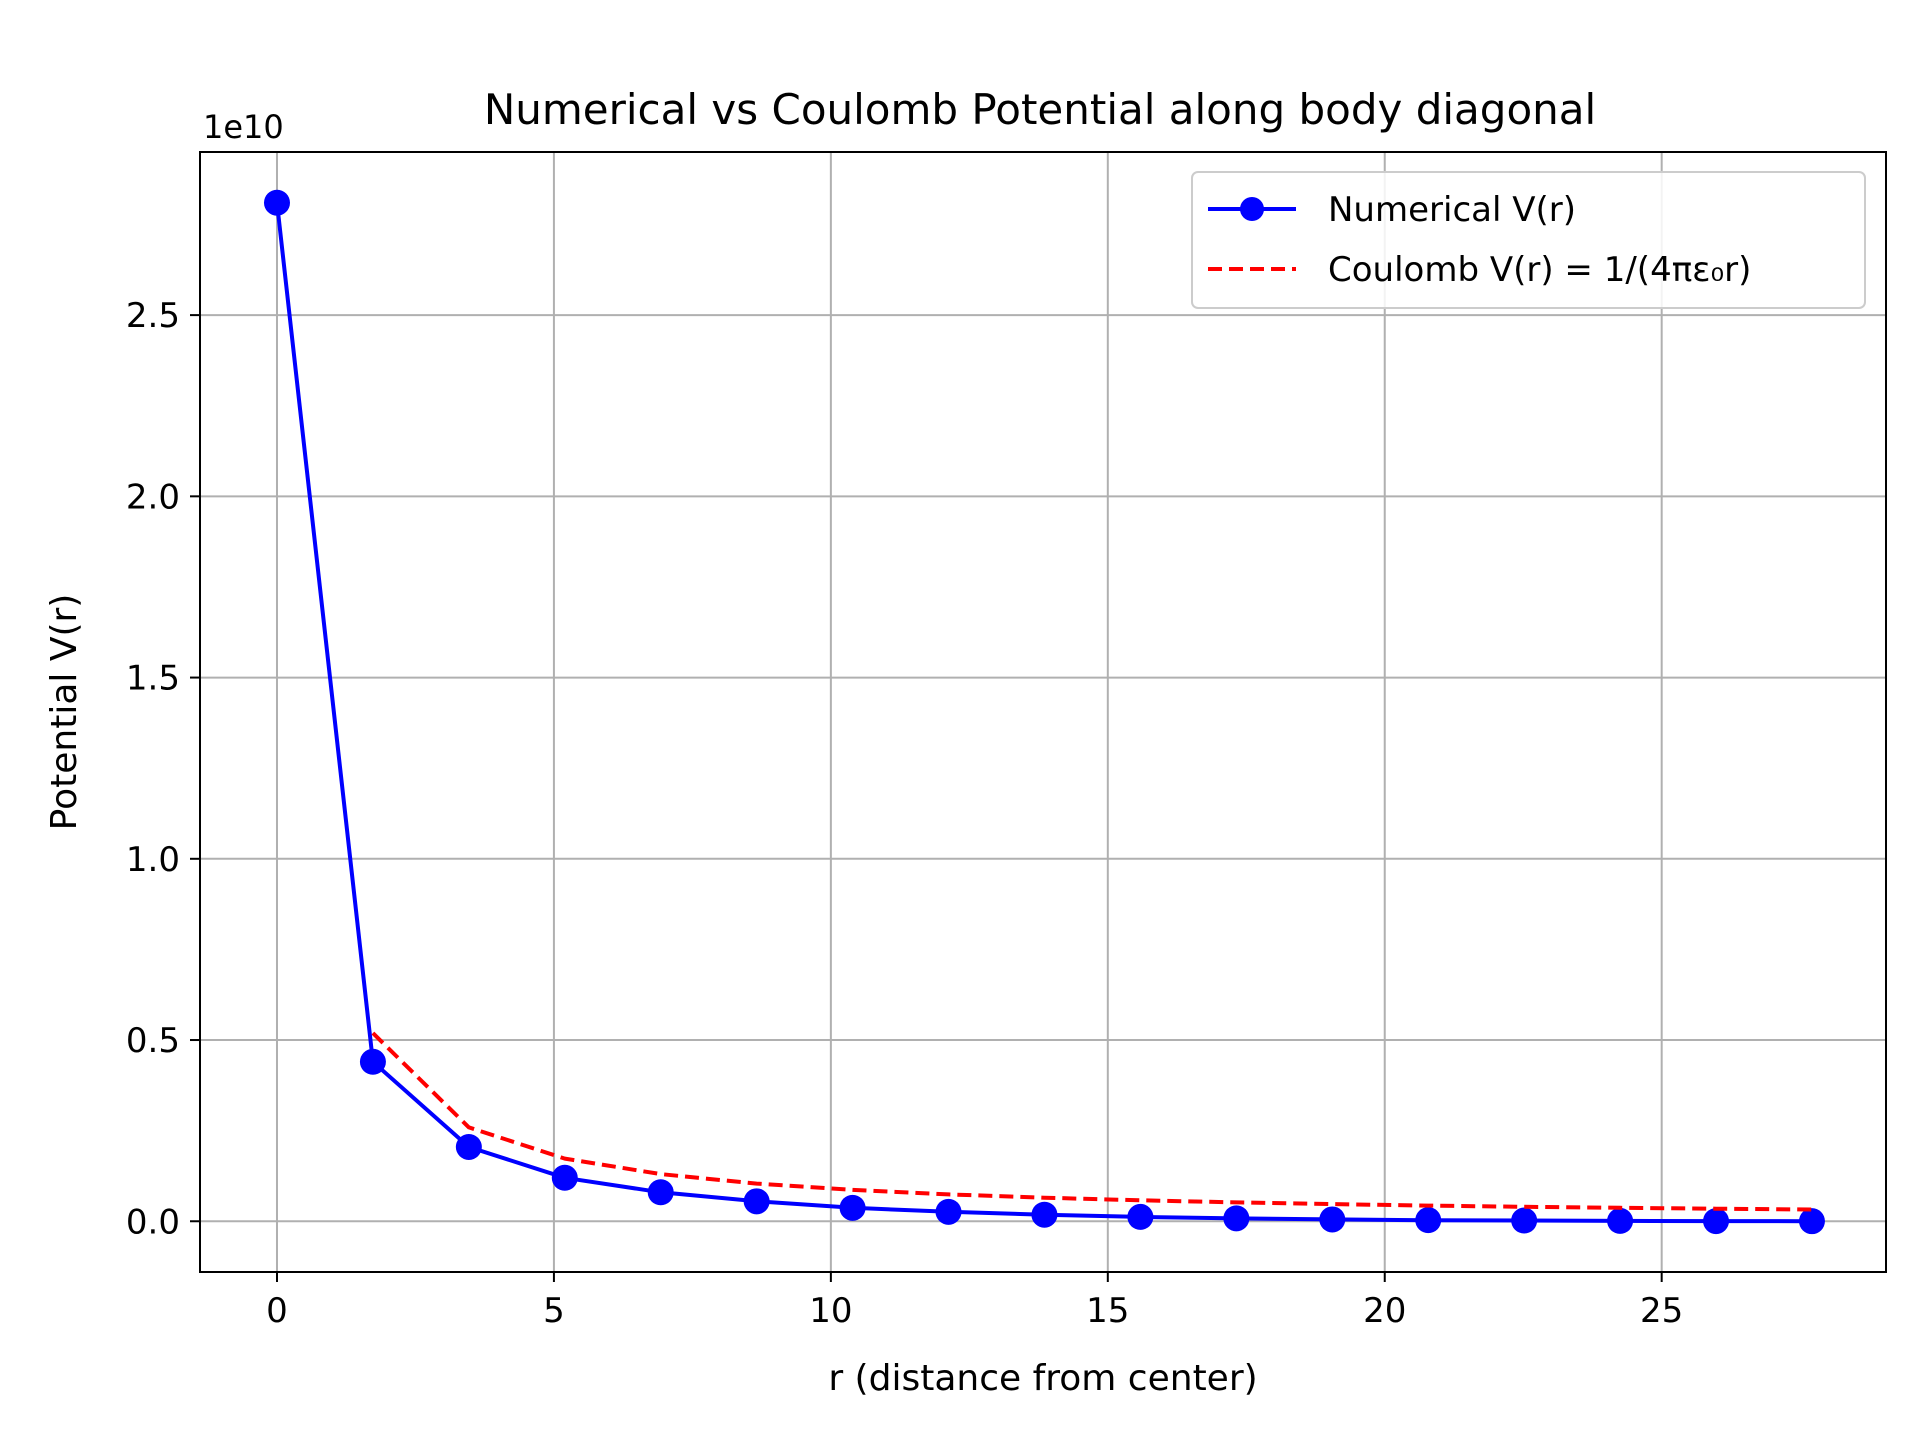  I want to click on y-tick-label: 2.0, so click(153, 497).